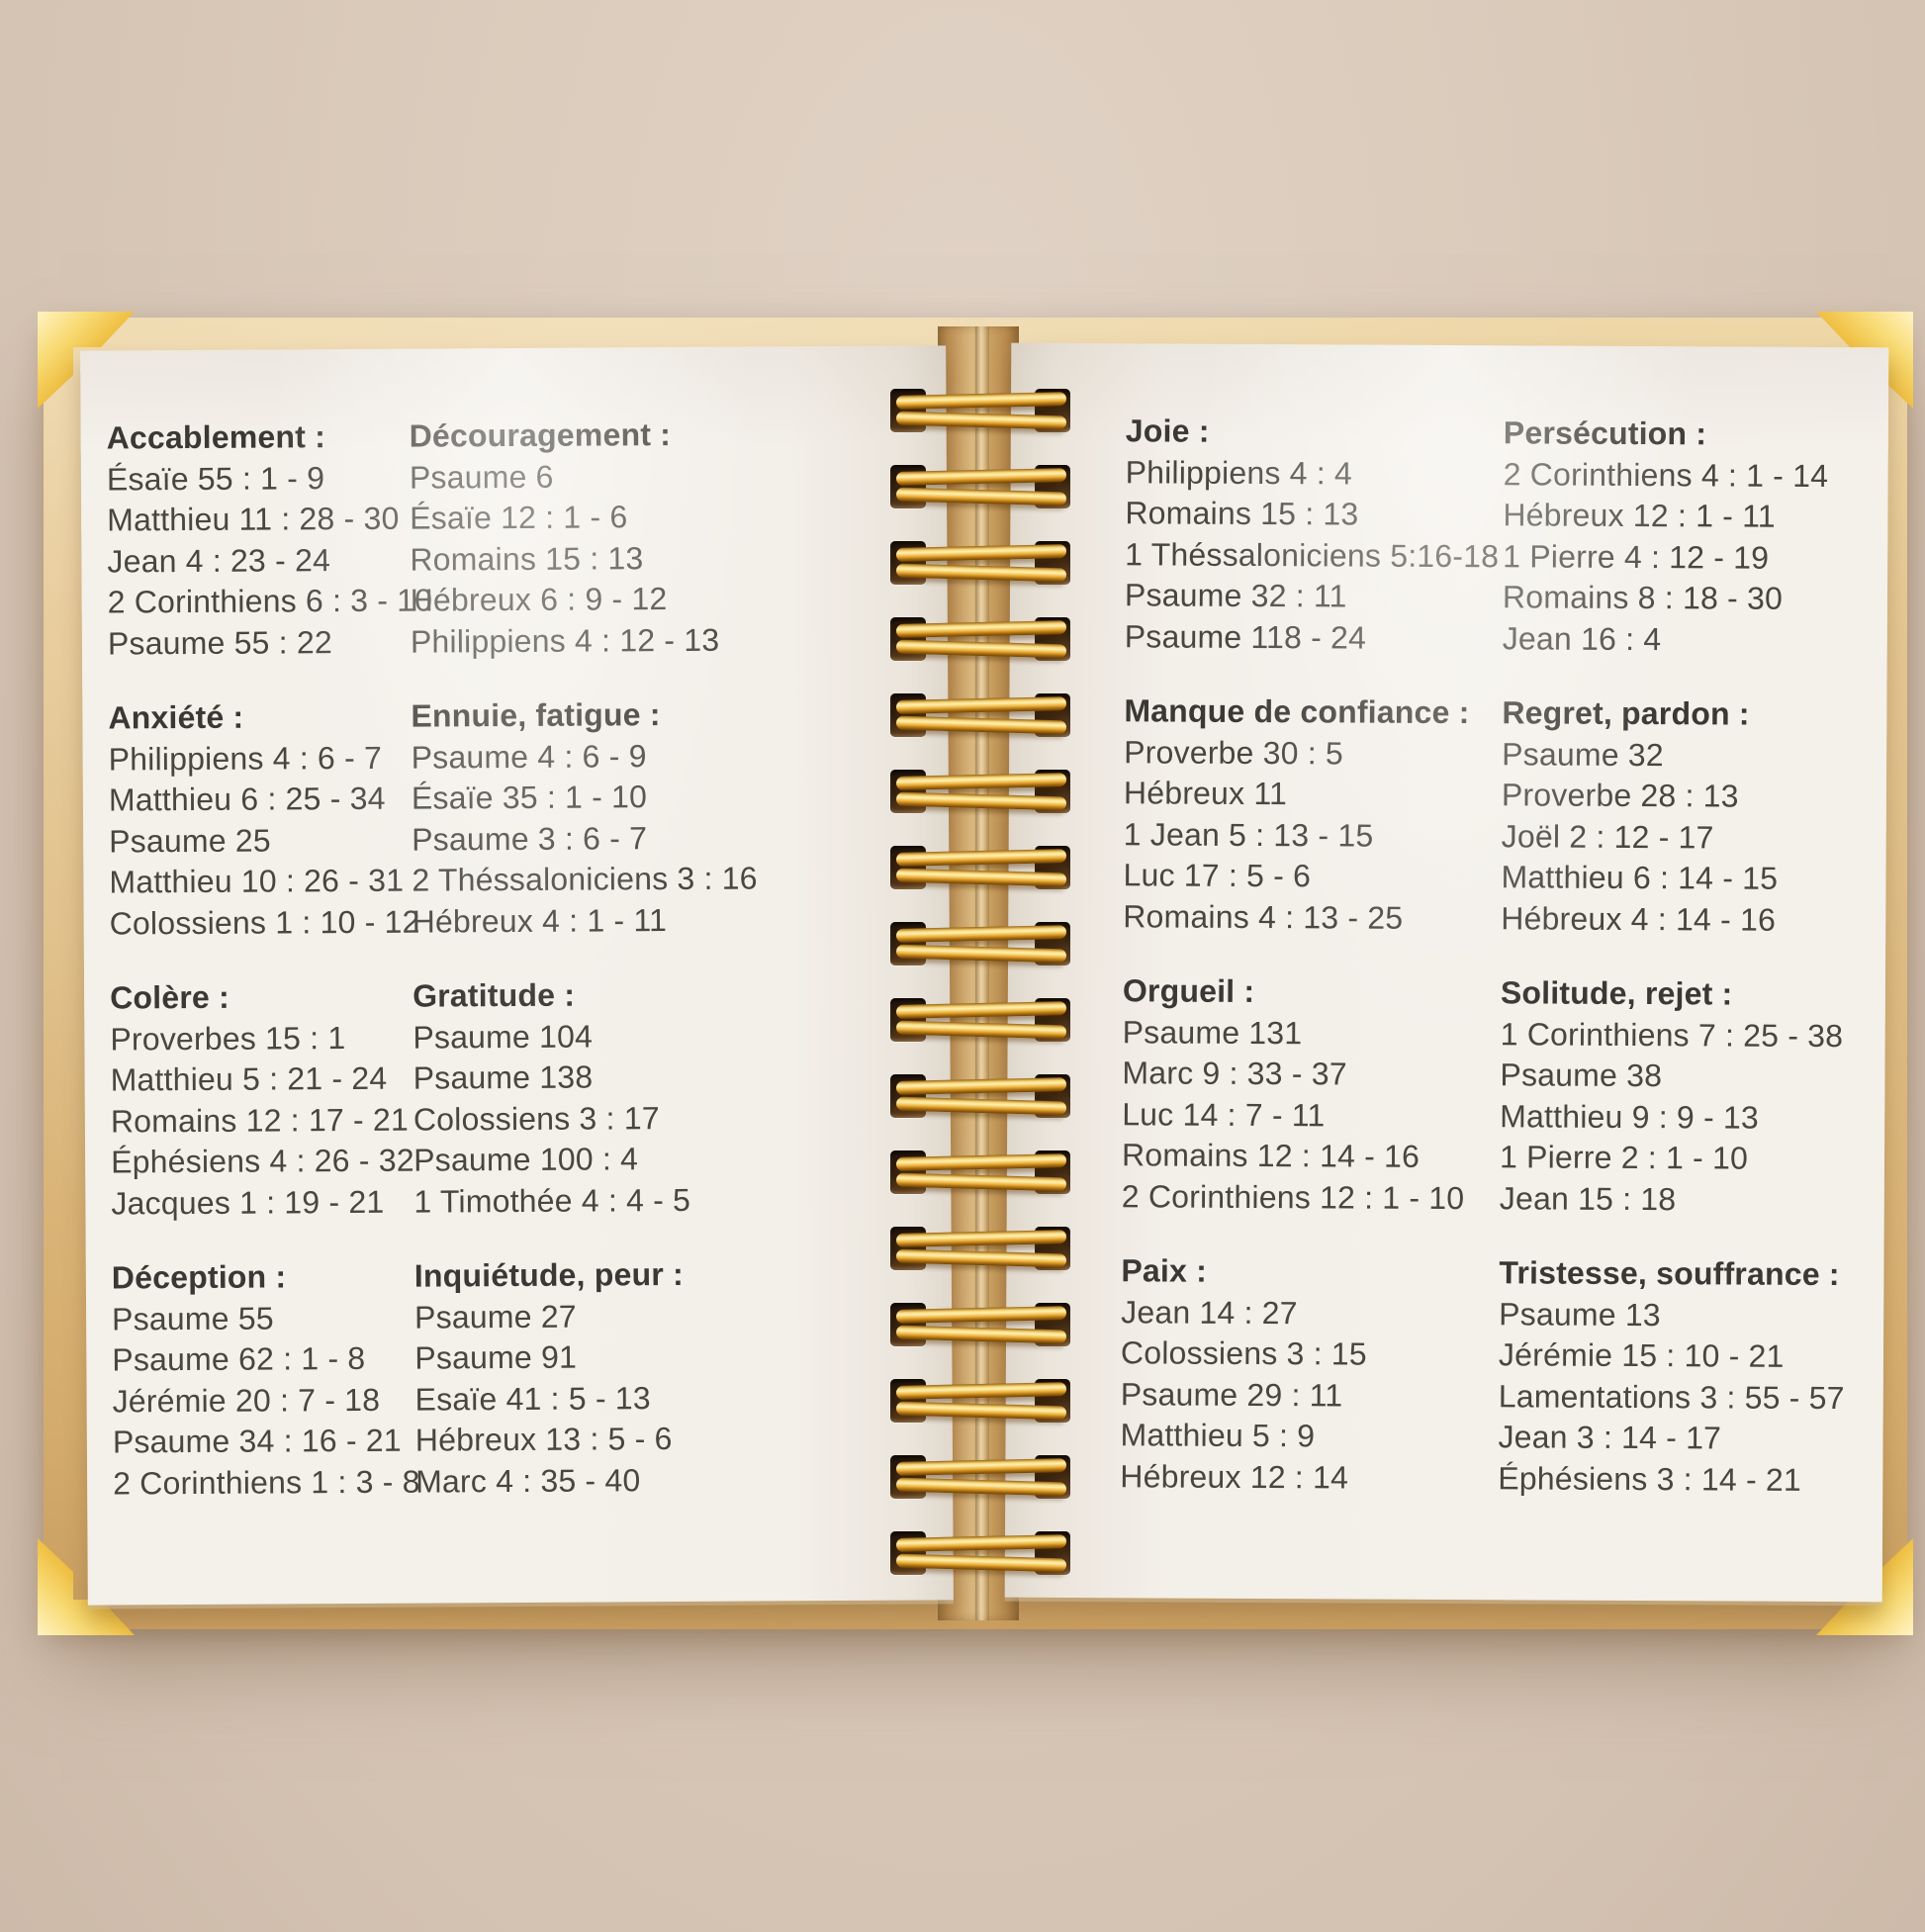  I want to click on verse-reference: Psaume 131, so click(1212, 1032).